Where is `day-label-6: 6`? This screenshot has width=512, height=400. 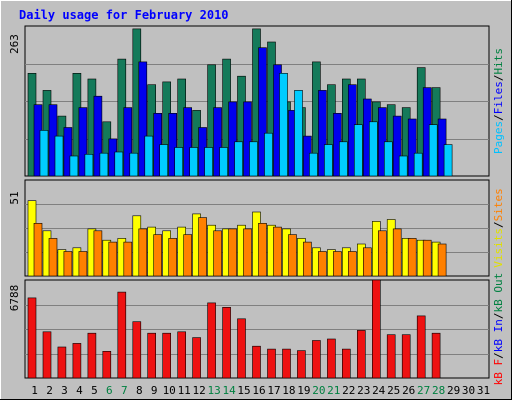 day-label-6: 6 is located at coordinates (109, 390).